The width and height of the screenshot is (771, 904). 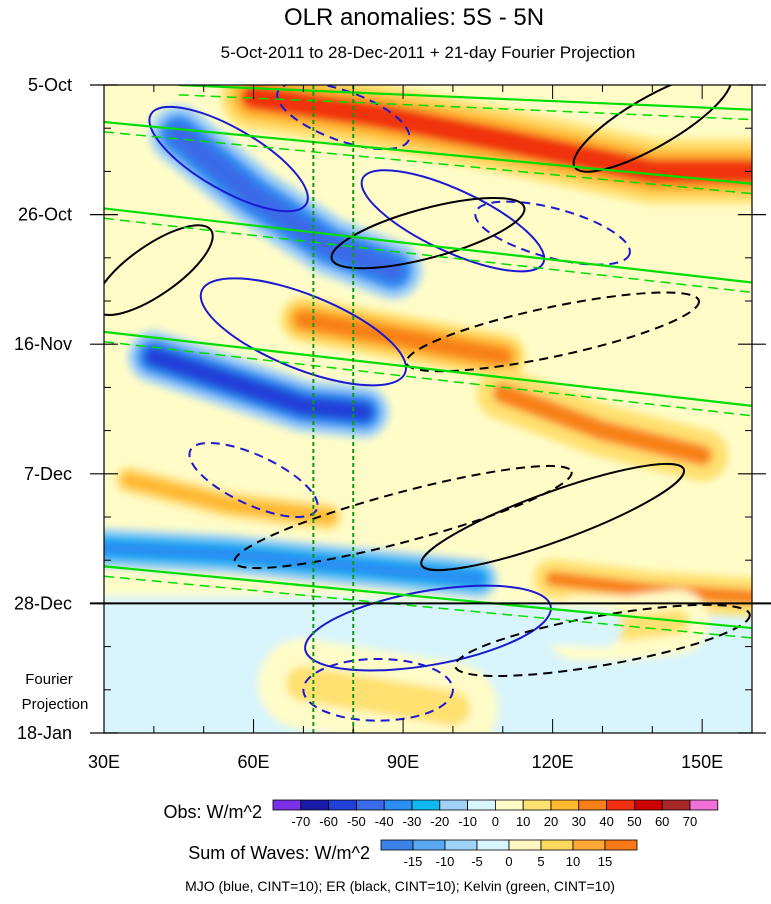 I want to click on x-tick-label-2: 90E, so click(x=403, y=762).